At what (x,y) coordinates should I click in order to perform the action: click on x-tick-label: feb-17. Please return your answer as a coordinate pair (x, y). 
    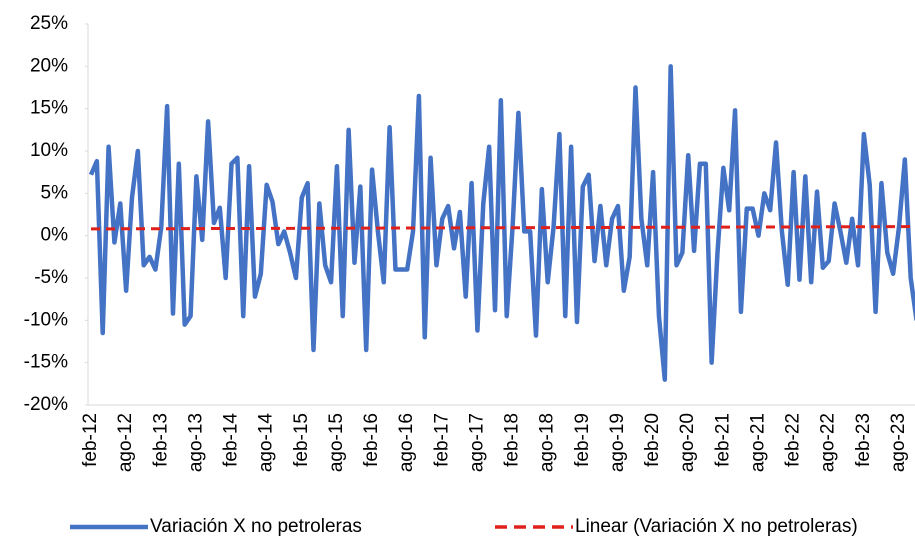
    Looking at the image, I should click on (441, 440).